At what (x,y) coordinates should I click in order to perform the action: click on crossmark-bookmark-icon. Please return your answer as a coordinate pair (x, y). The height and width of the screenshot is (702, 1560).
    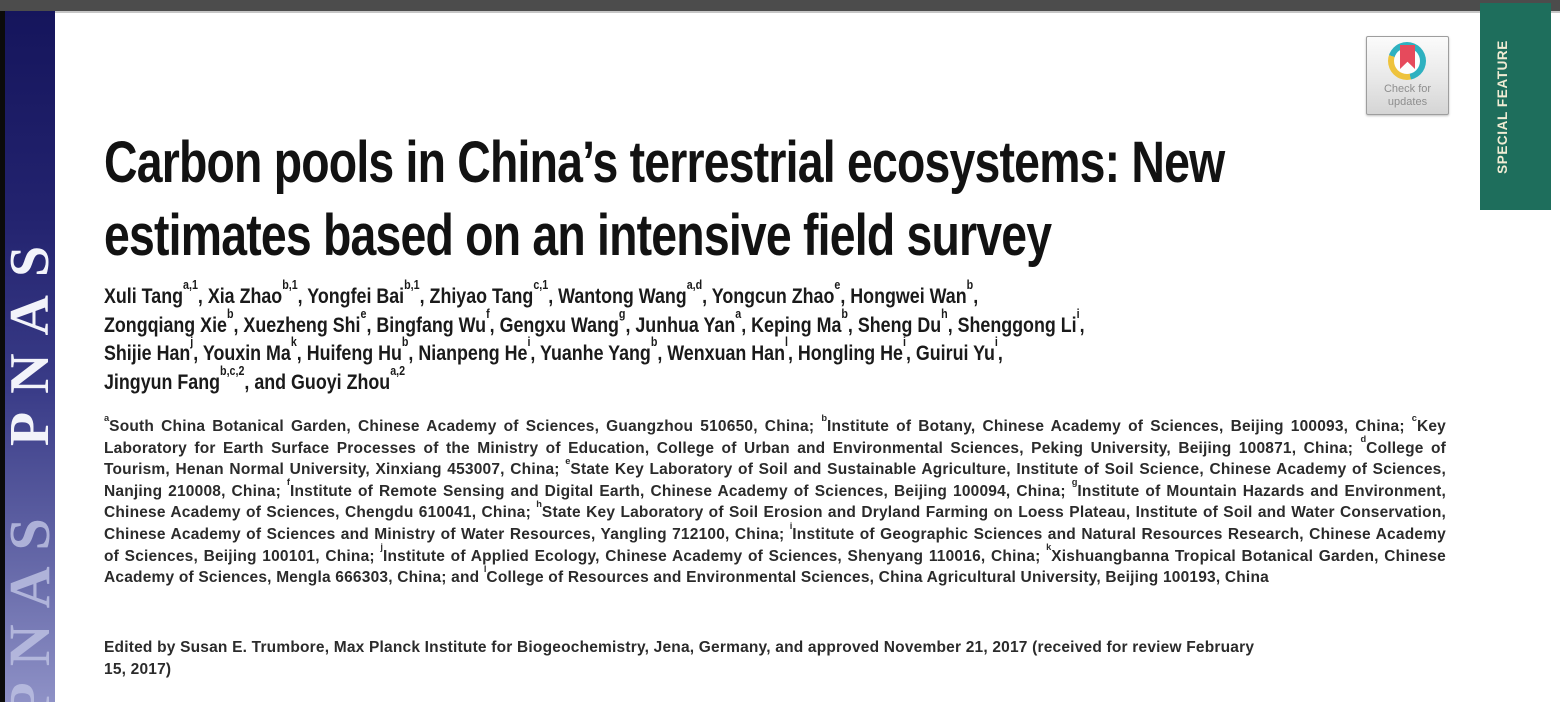
    Looking at the image, I should click on (1407, 57).